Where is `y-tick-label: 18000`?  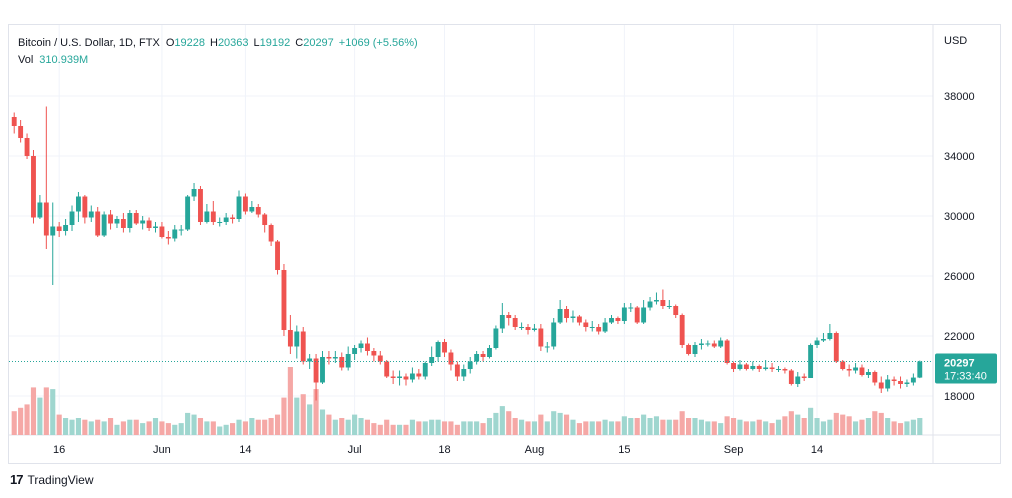 y-tick-label: 18000 is located at coordinates (959, 397).